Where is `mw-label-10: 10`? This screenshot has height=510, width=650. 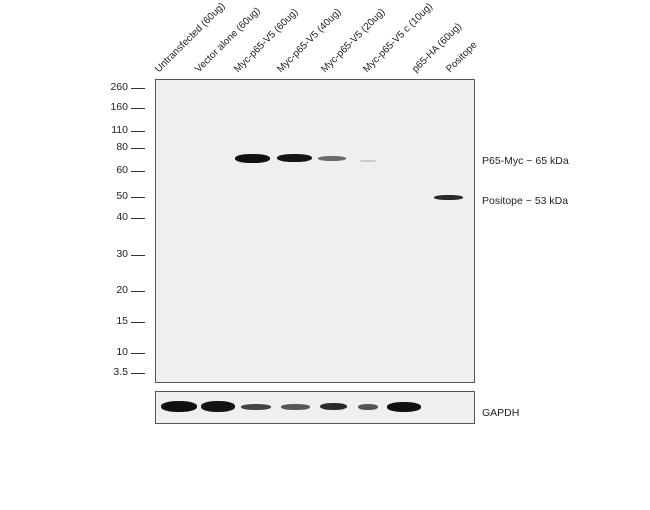
mw-label-10: 10 is located at coordinates (122, 352).